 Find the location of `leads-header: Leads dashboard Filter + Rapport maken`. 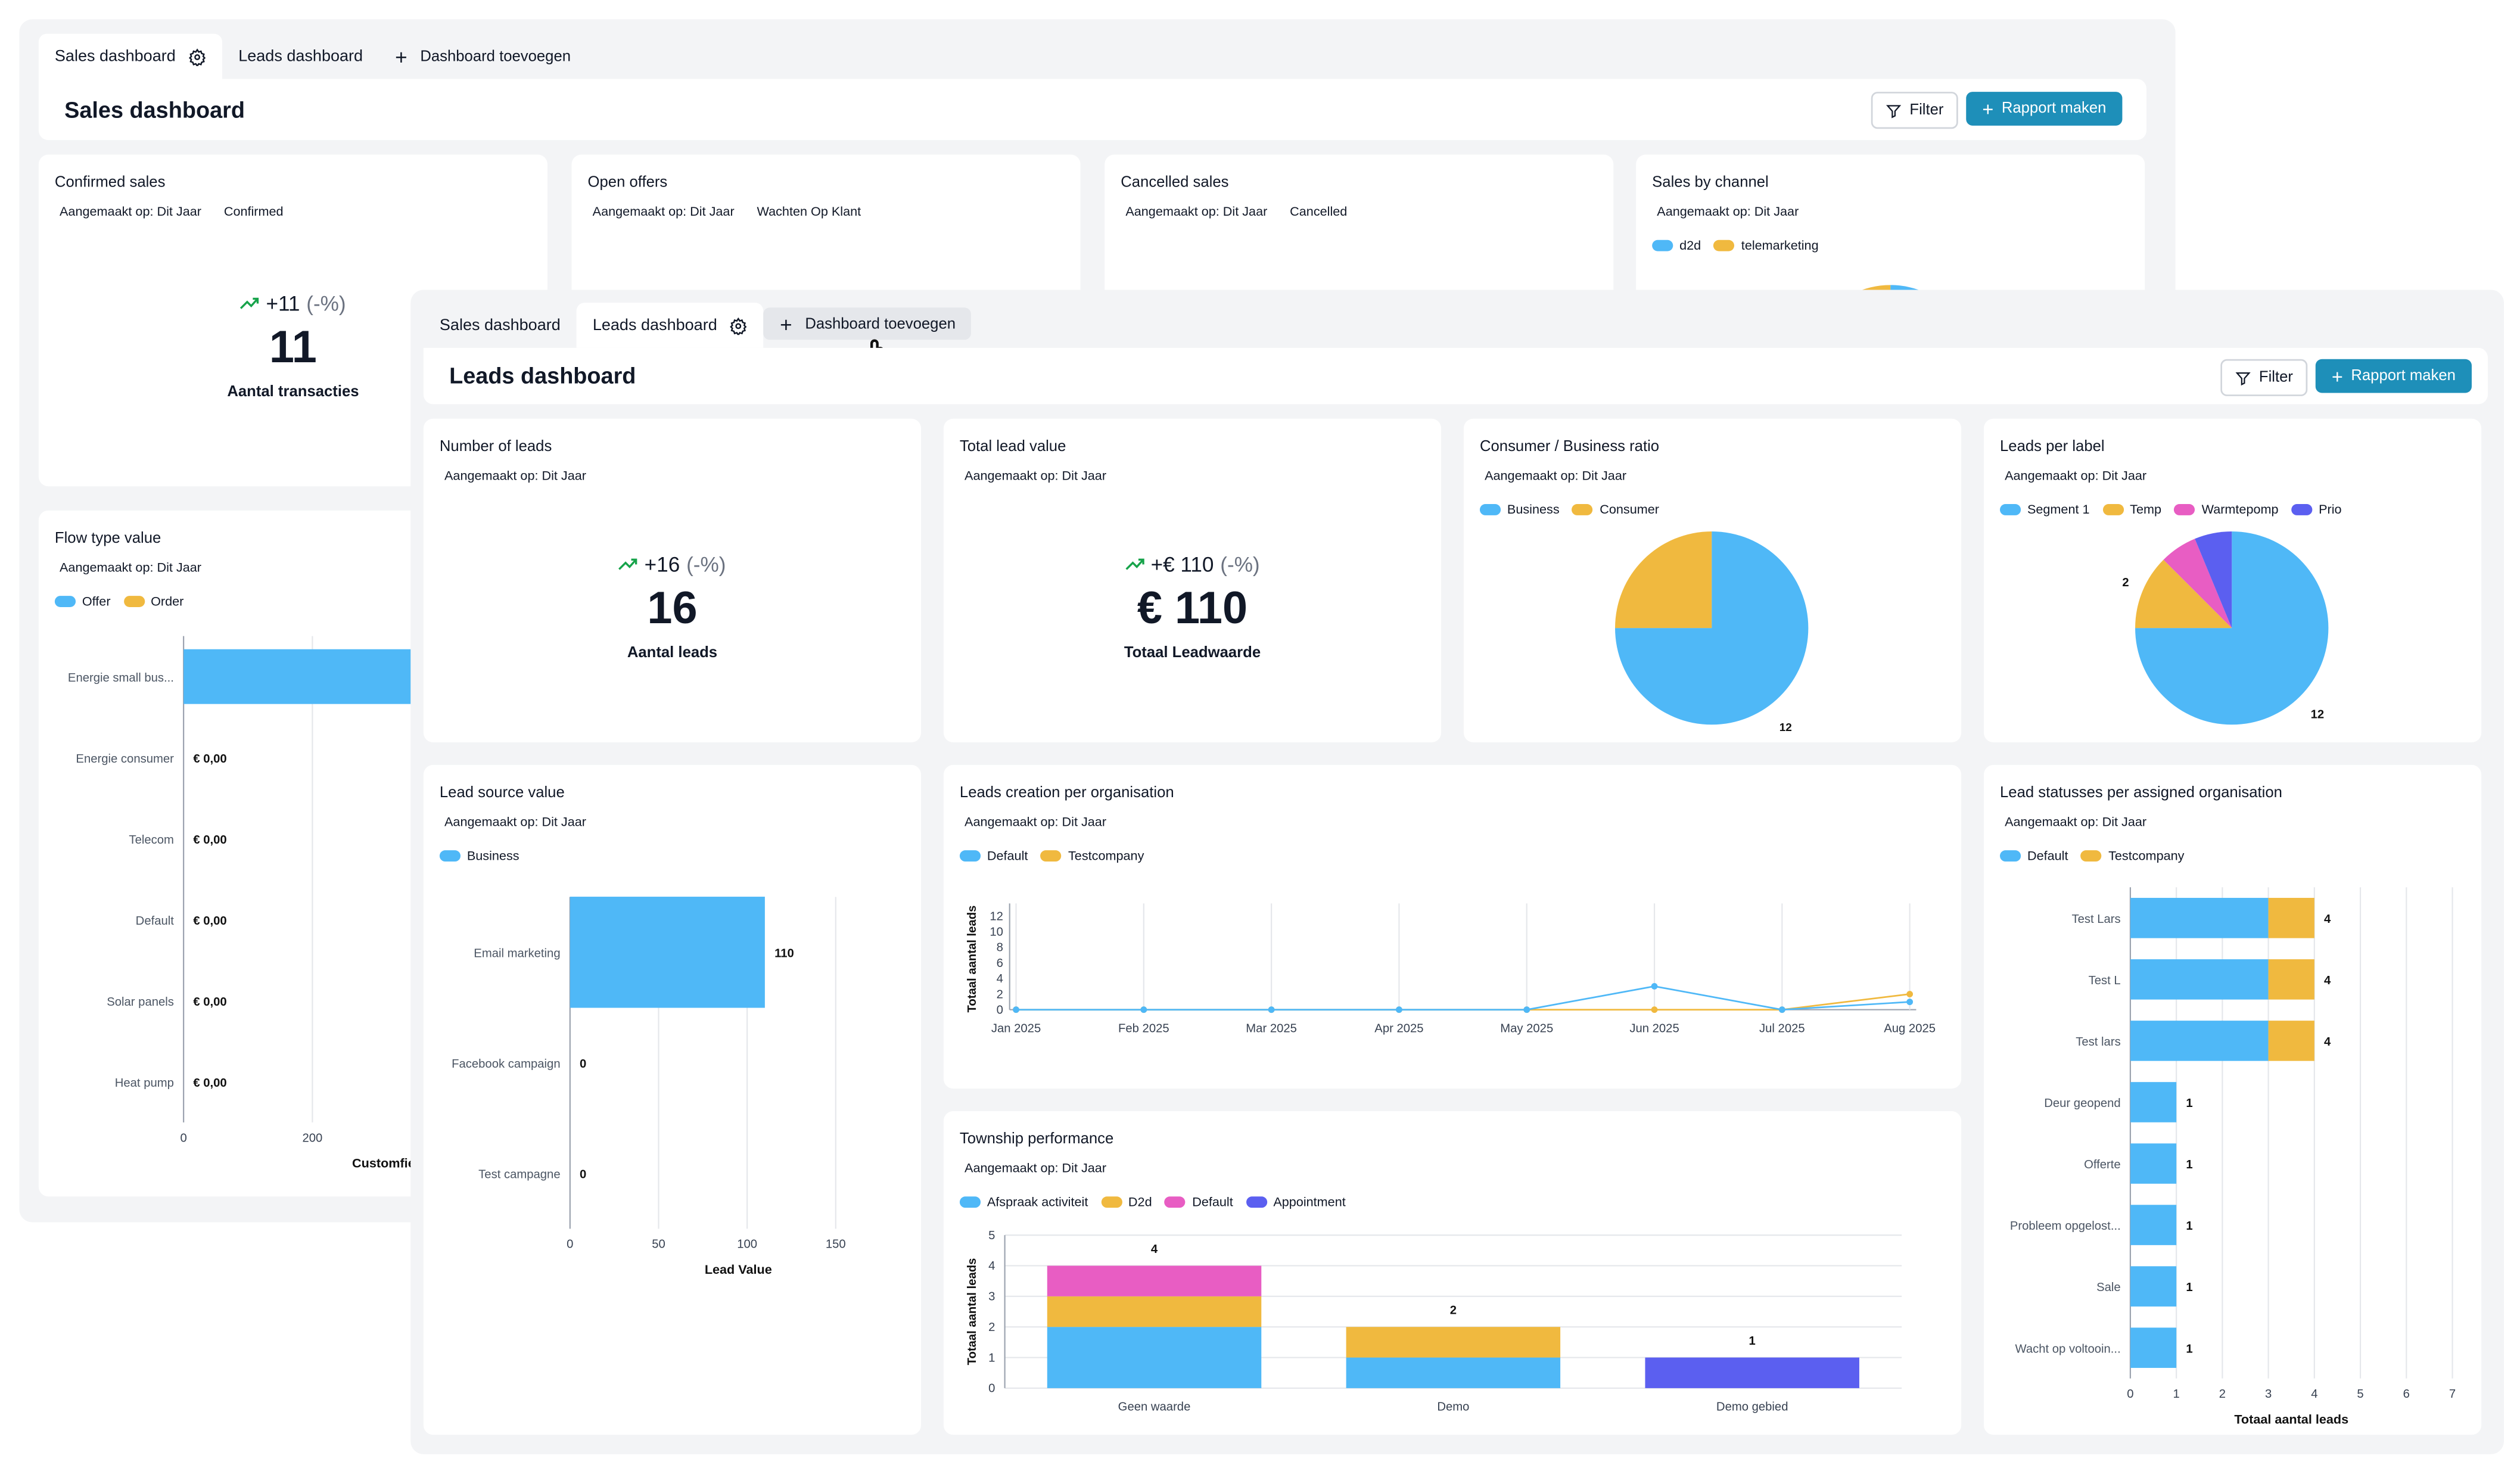

leads-header: Leads dashboard Filter + Rapport maken is located at coordinates (1455, 376).